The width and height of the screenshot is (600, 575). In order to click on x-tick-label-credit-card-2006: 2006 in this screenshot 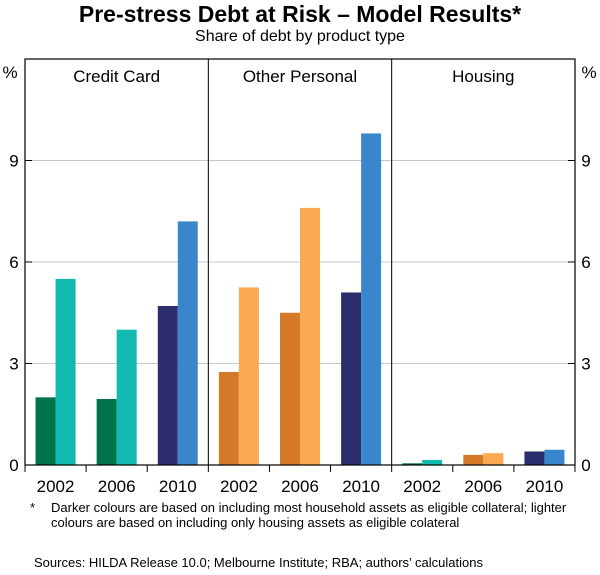, I will do `click(117, 486)`.